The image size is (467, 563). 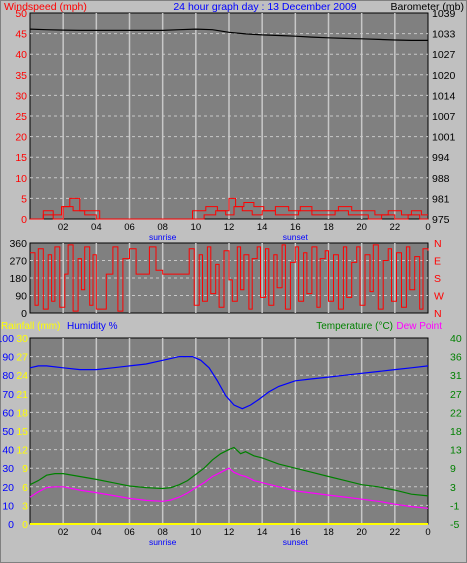 I want to click on windspeed-line, so click(x=229, y=213).